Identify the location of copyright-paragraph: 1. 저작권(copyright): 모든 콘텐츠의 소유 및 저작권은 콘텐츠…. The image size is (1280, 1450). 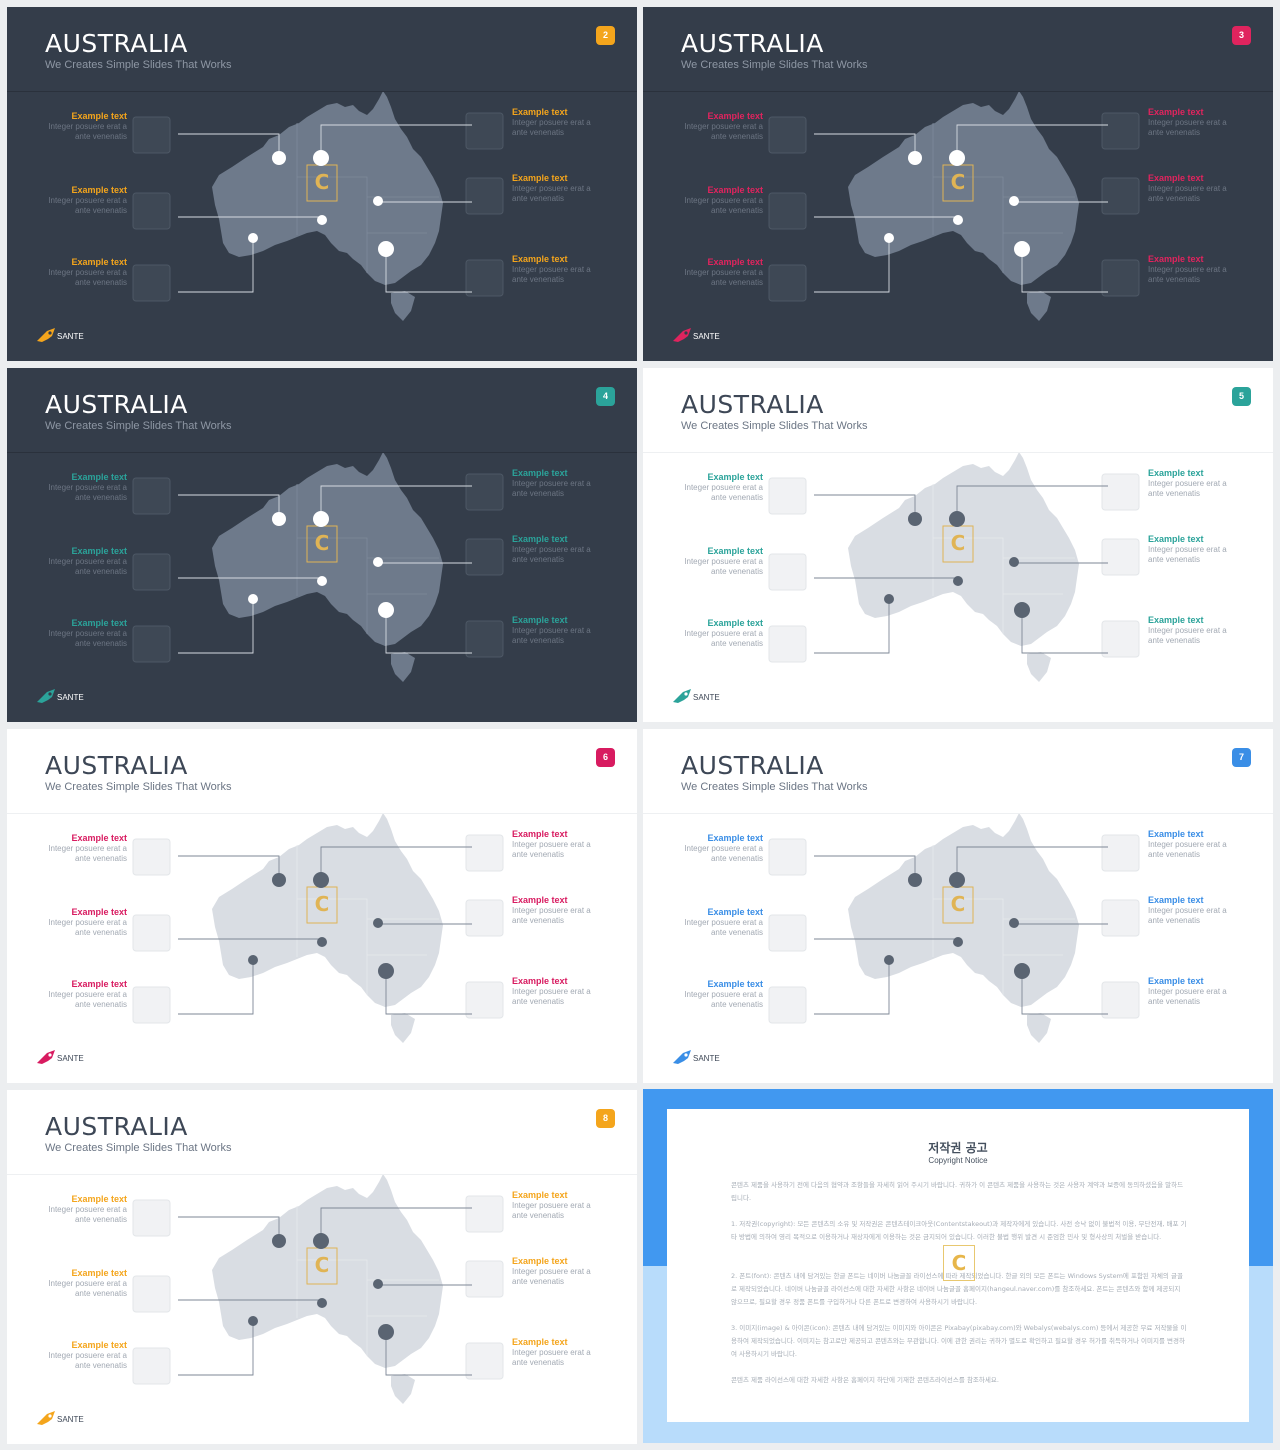
(959, 1230).